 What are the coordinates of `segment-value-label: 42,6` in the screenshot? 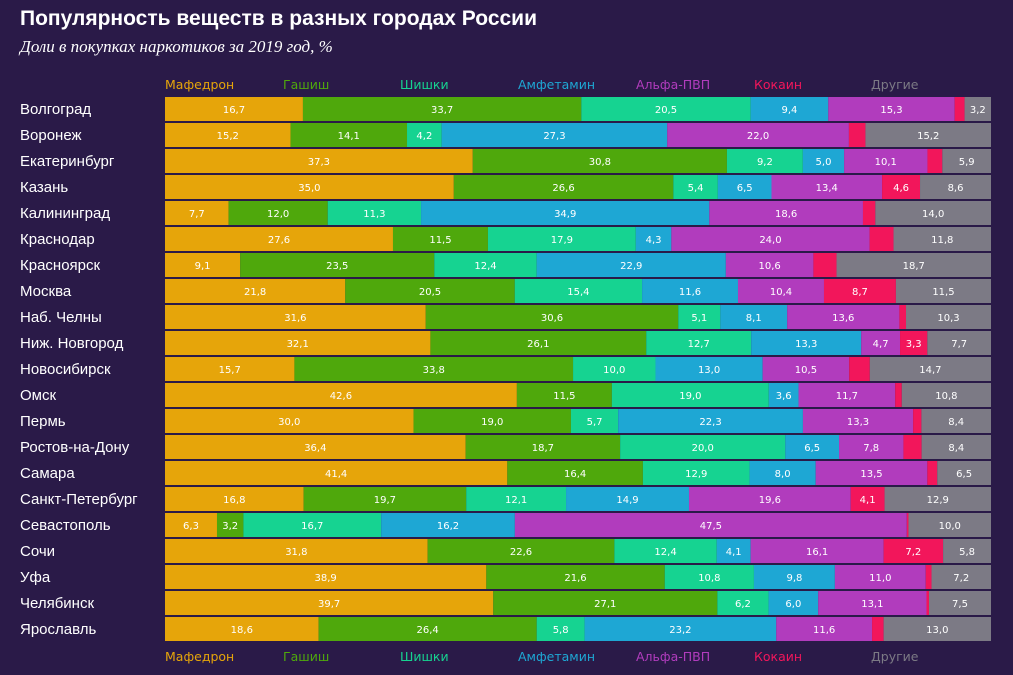 It's located at (341, 396).